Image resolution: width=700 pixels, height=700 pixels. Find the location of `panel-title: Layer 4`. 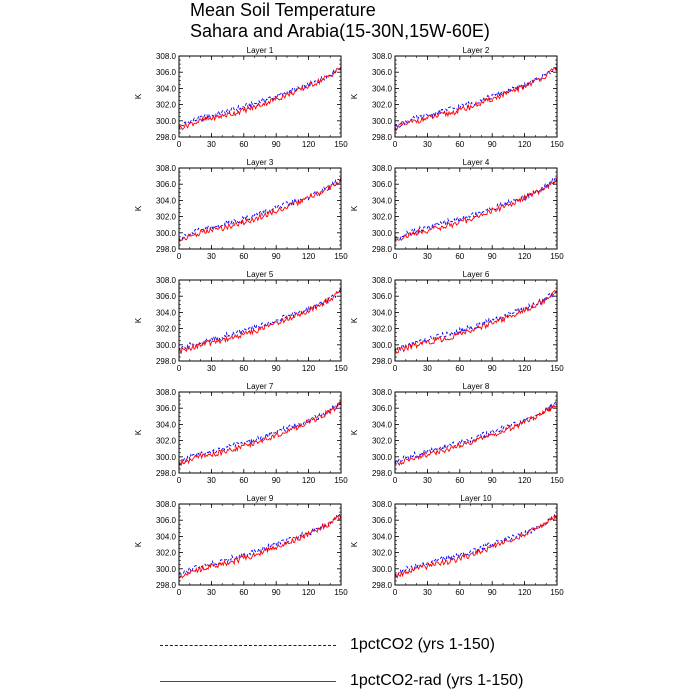

panel-title: Layer 4 is located at coordinates (476, 162).